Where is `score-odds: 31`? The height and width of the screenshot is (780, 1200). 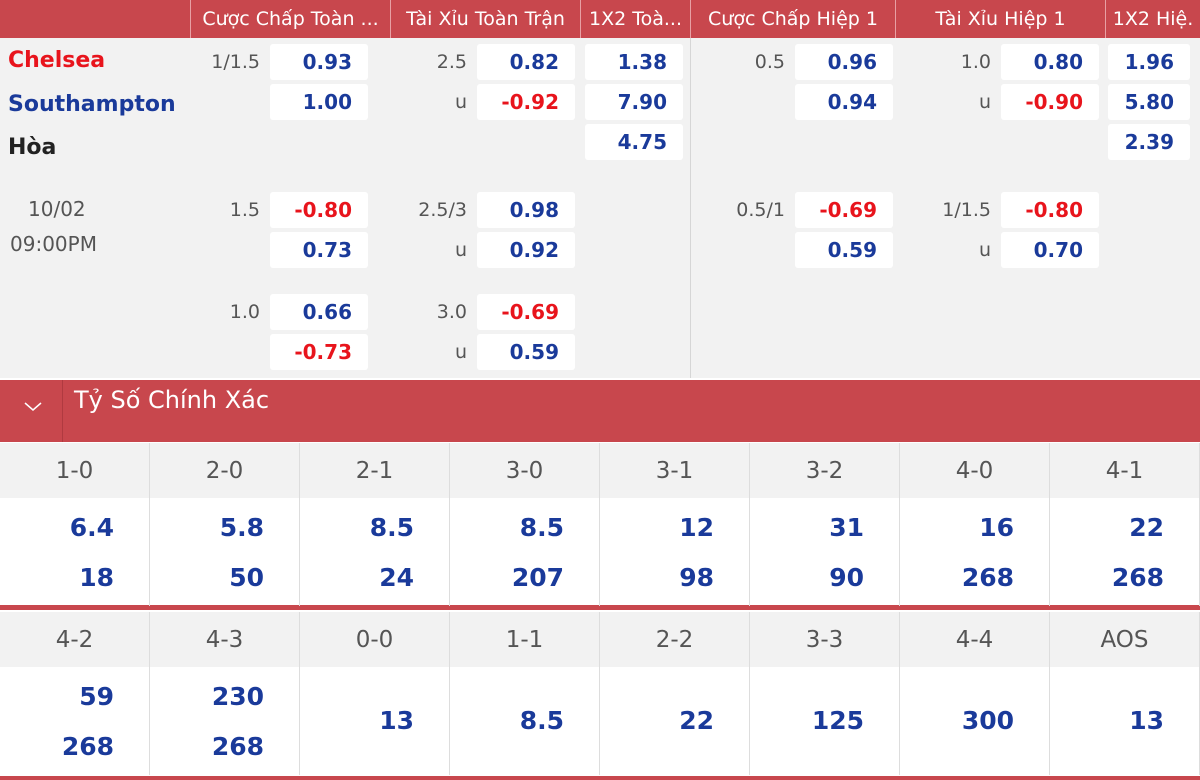 score-odds: 31 is located at coordinates (846, 527).